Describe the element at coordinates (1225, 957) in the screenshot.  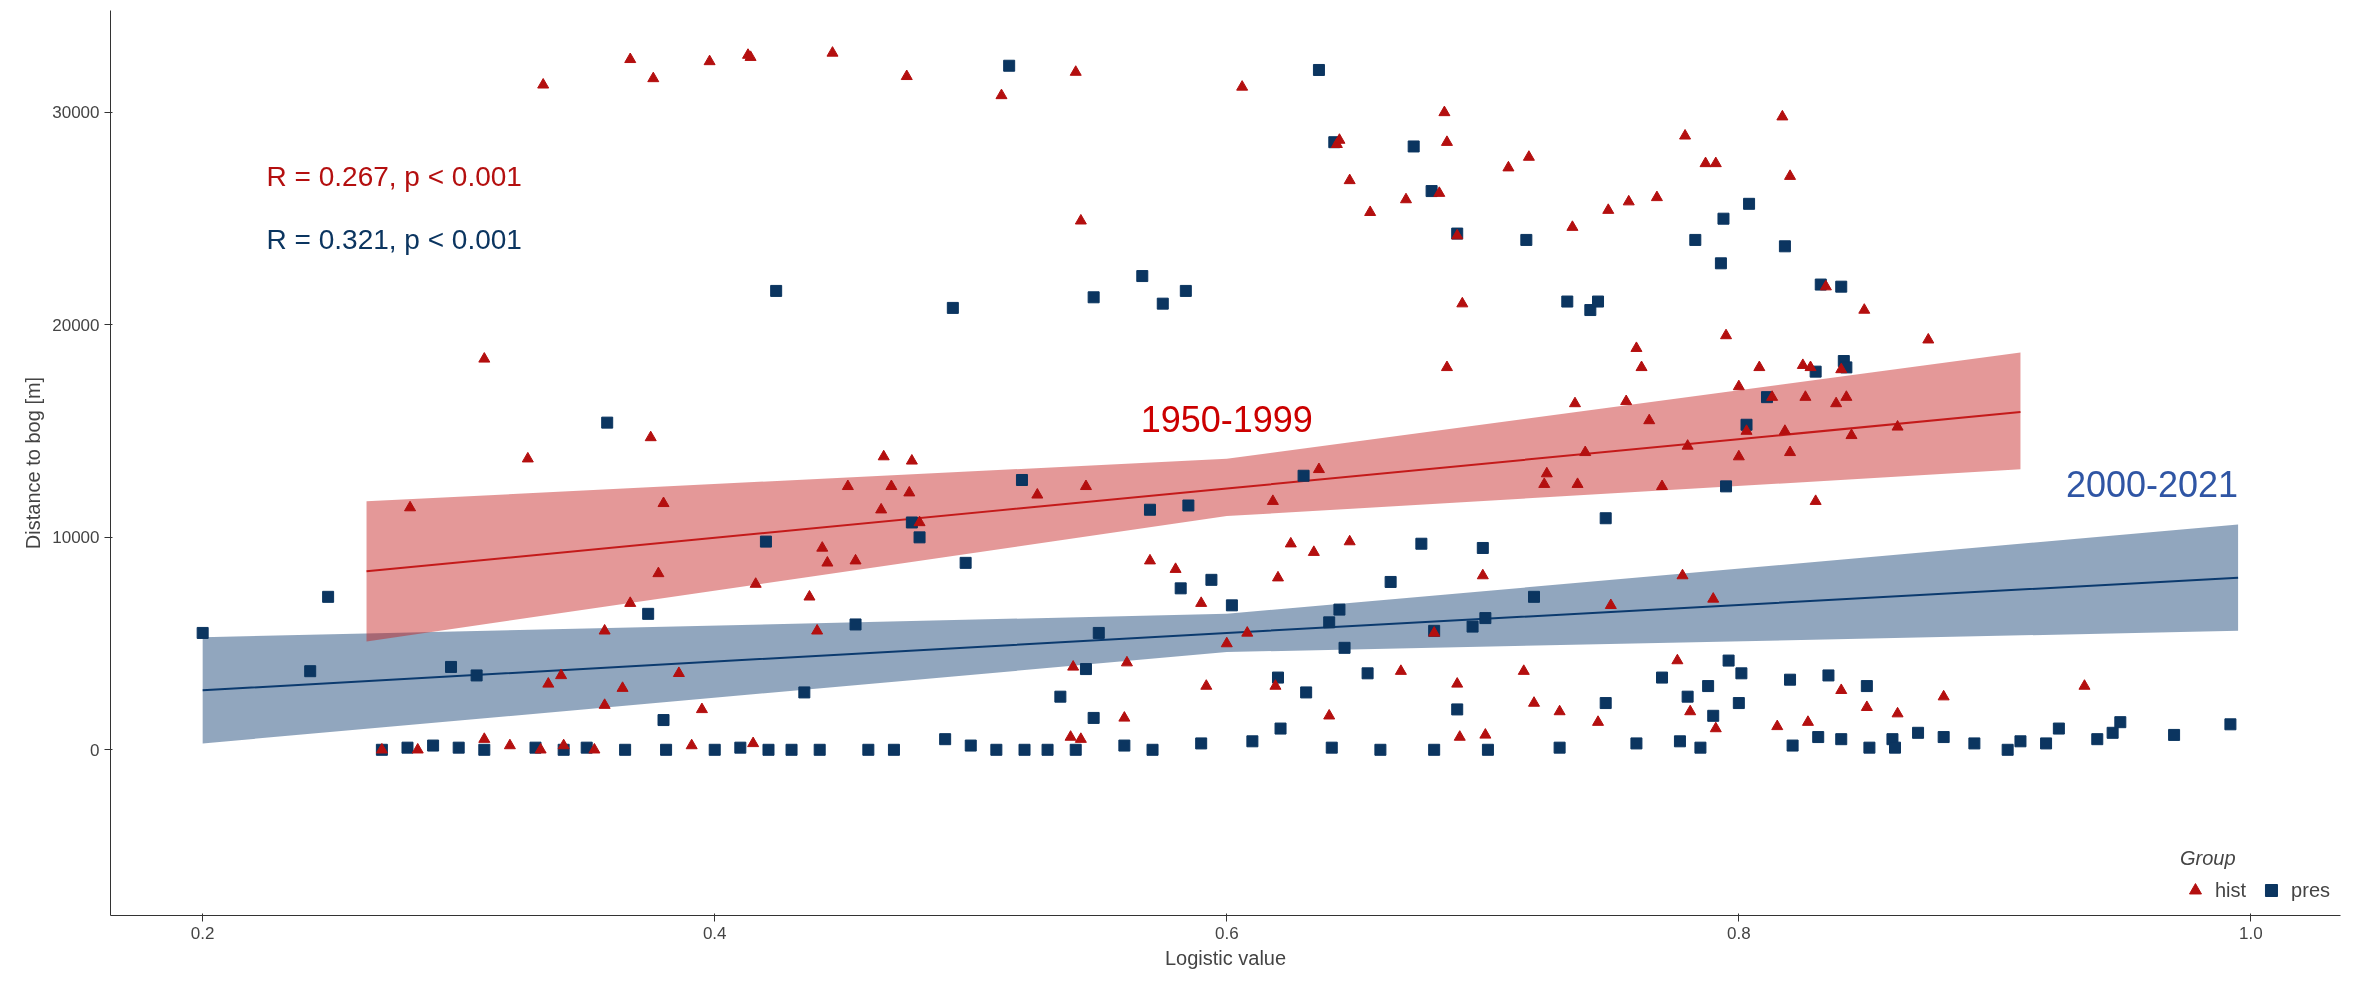
I see `x-axis-title: Logistic value` at that location.